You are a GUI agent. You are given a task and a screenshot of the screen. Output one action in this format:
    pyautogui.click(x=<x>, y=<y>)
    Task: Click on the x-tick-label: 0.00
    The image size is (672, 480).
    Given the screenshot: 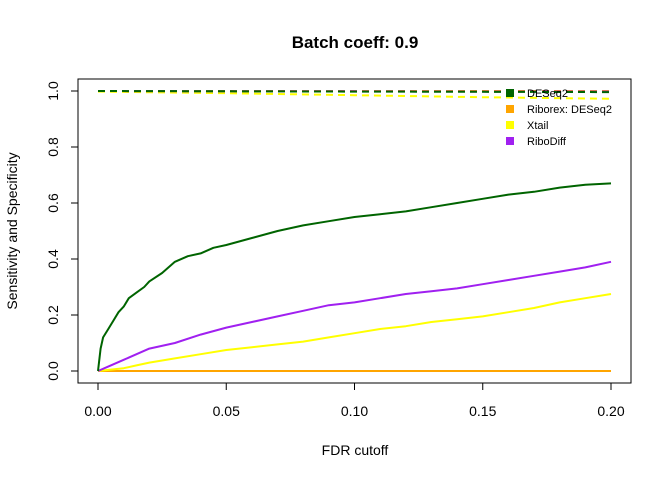 What is the action you would take?
    pyautogui.click(x=97, y=411)
    